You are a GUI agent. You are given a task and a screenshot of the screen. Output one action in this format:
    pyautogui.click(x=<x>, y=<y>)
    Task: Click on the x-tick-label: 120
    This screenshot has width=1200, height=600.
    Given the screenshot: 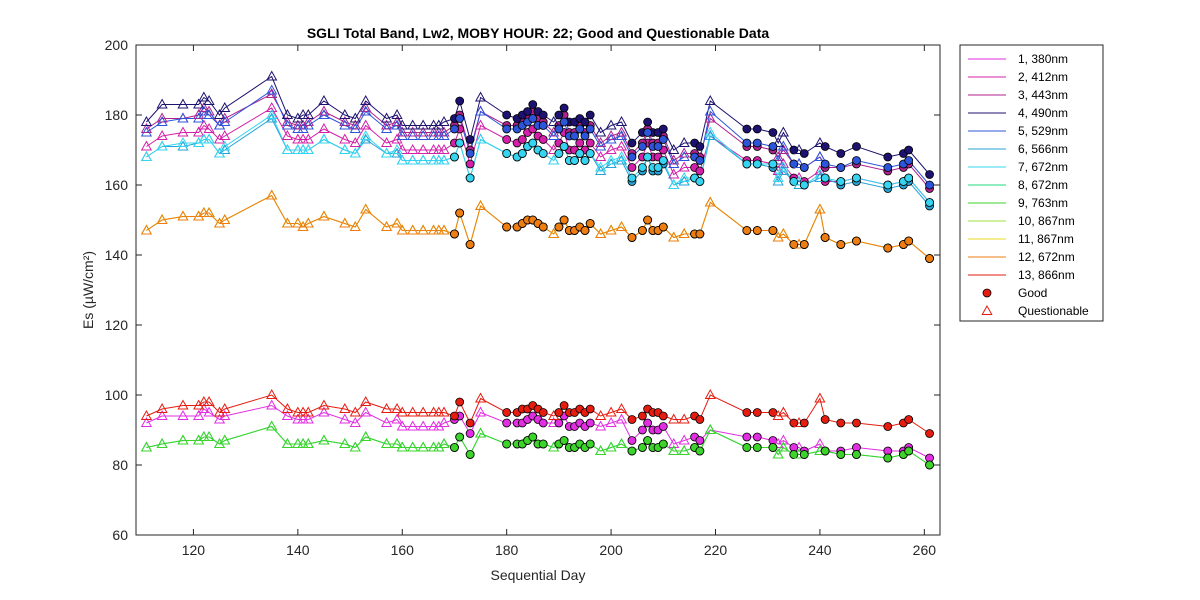 What is the action you would take?
    pyautogui.click(x=194, y=550)
    